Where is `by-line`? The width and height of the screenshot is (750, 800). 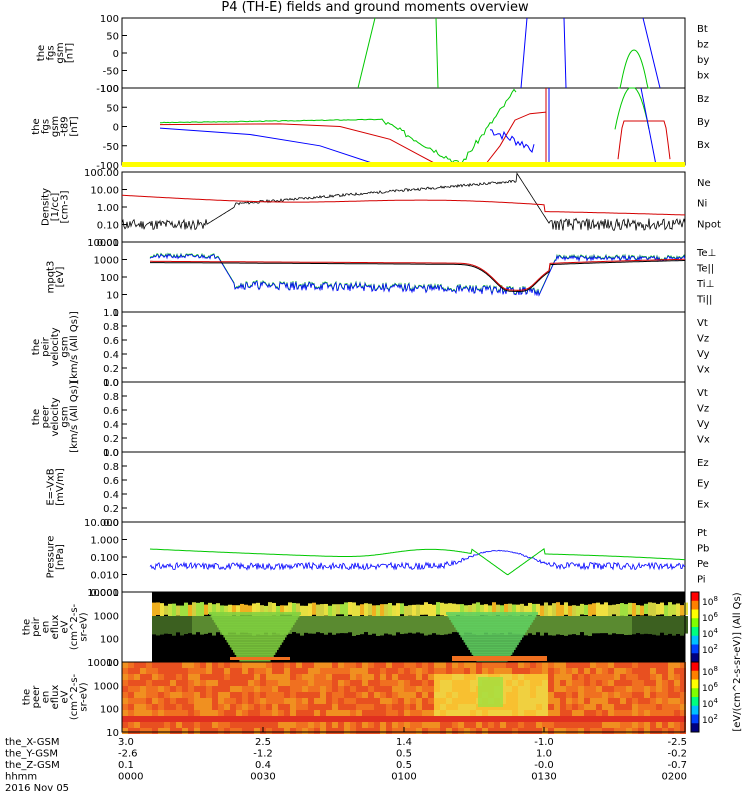
by-line is located at coordinates (338, 127).